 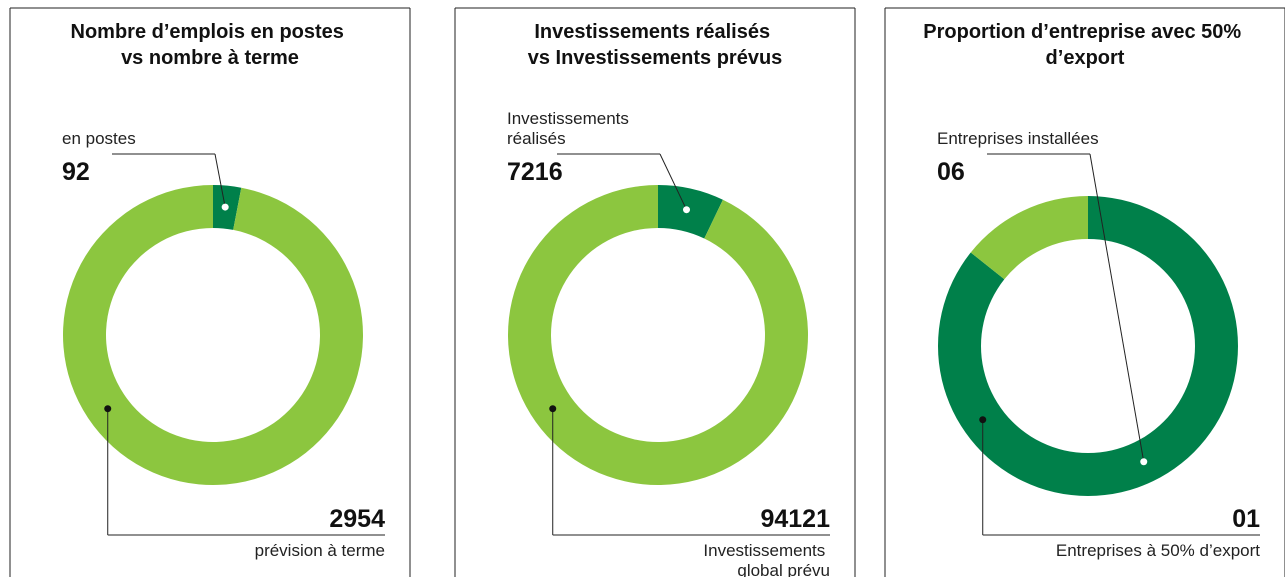 I want to click on legend-label: Investissements global prévu, so click(x=766, y=559).